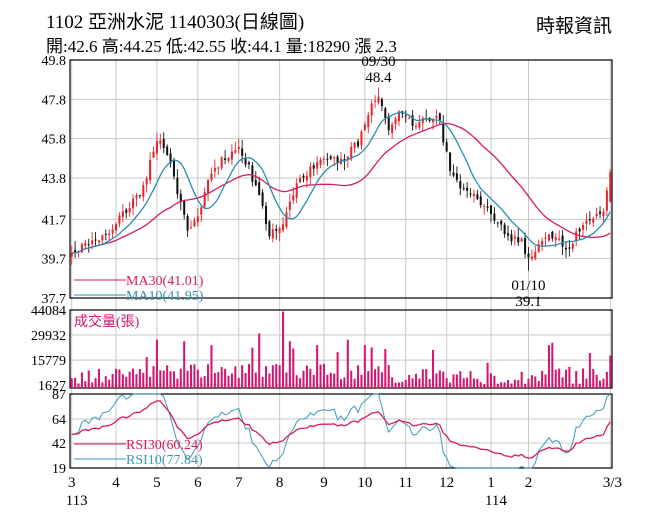 This screenshot has width=656, height=525. I want to click on year-label: 113, so click(77, 501).